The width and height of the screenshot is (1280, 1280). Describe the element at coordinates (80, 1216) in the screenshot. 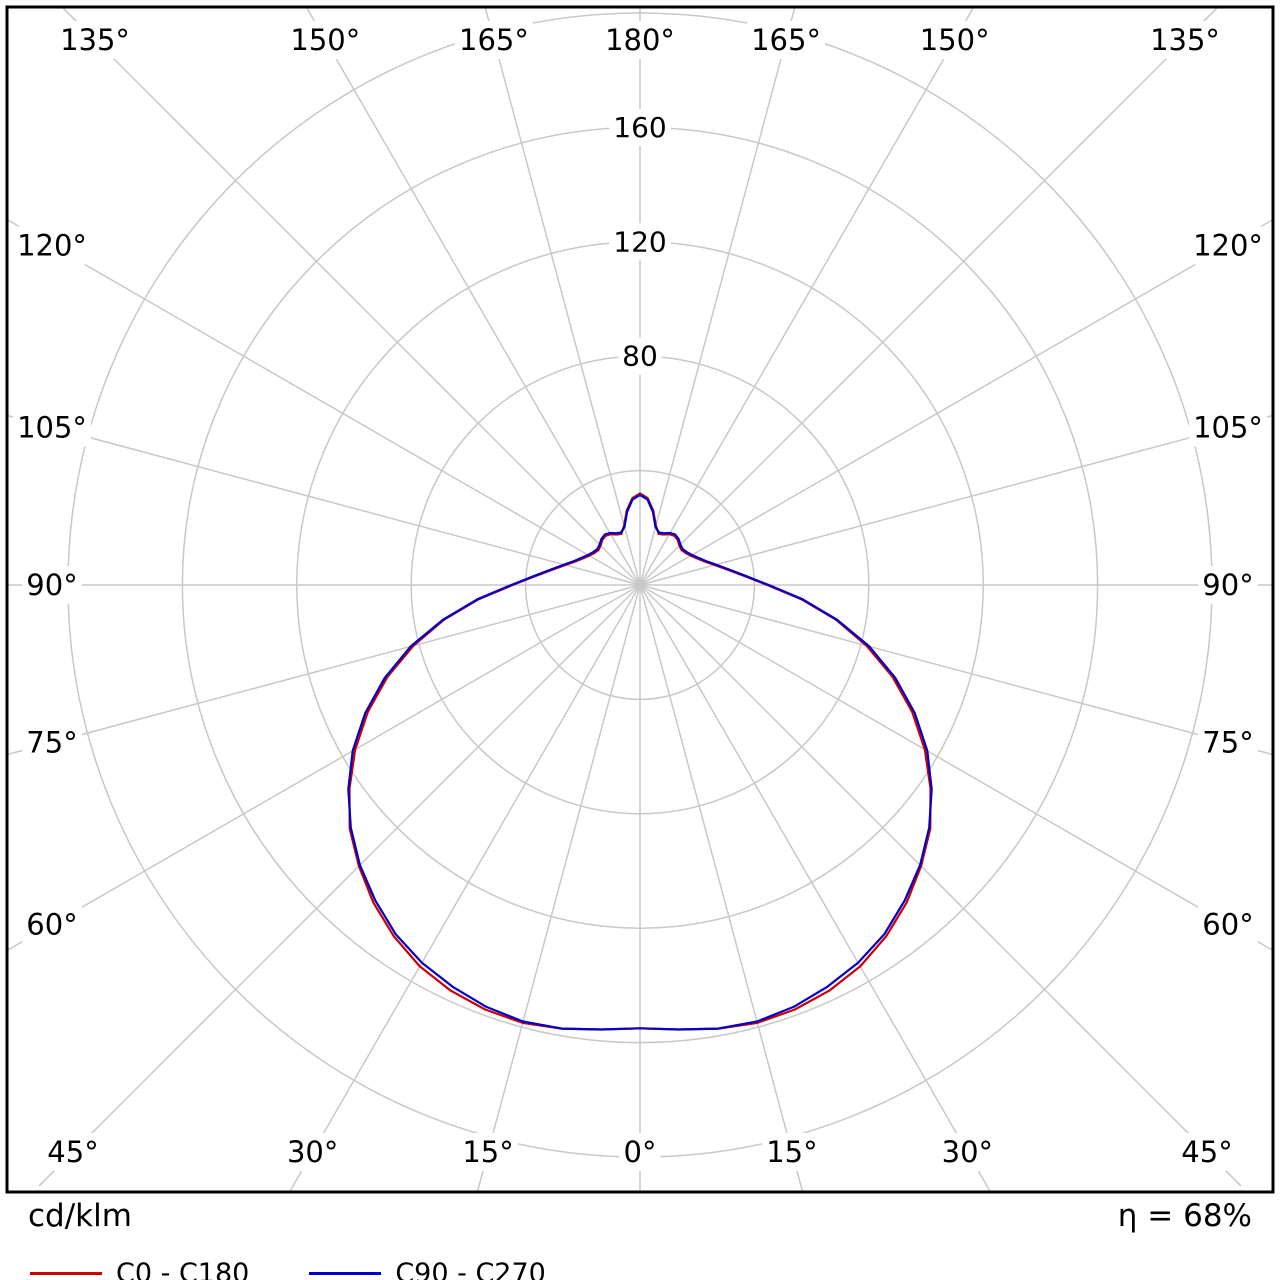

I see `unit-label: cd/klm` at that location.